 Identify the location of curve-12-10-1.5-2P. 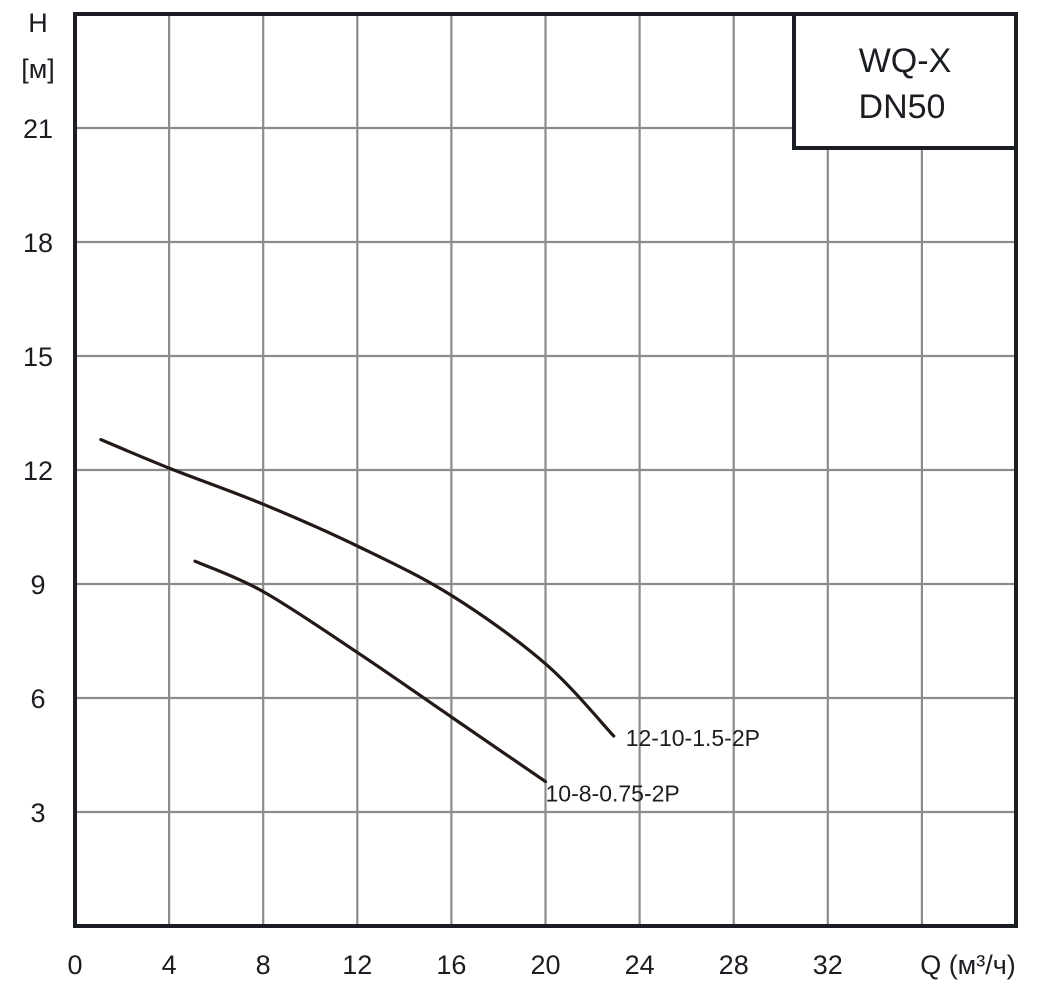
(357, 588).